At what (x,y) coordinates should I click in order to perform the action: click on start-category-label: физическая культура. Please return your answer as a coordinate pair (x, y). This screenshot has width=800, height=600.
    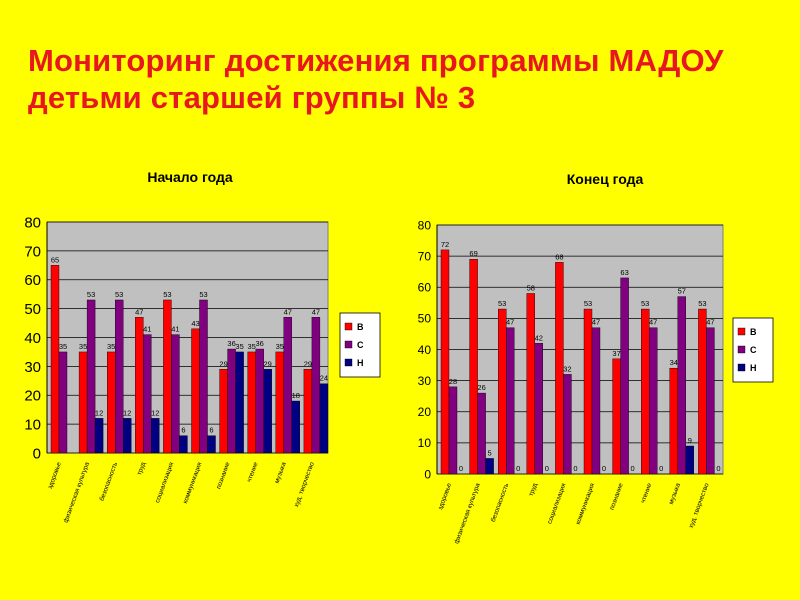
    Looking at the image, I should click on (77, 492).